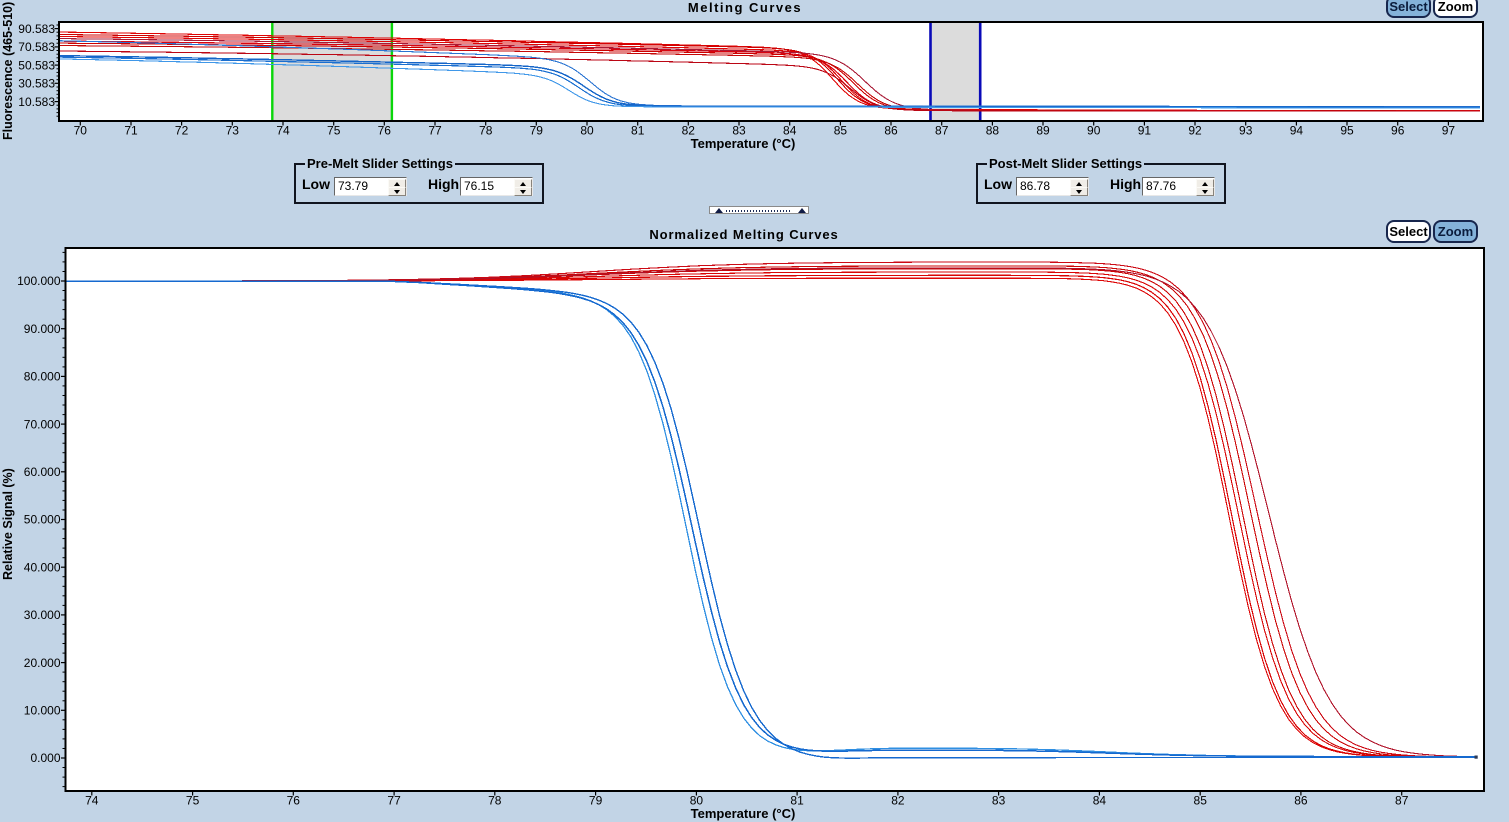  What do you see at coordinates (182, 131) in the screenshot?
I see `svg-text: 72` at bounding box center [182, 131].